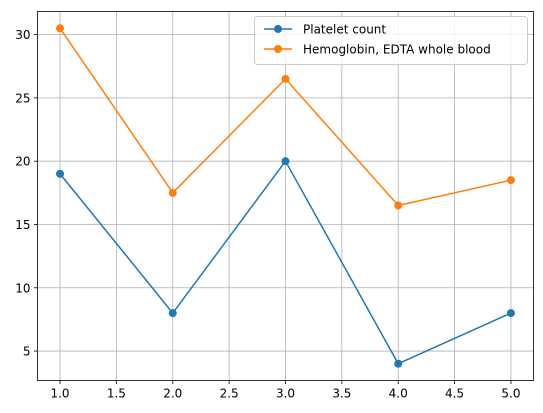  Describe the element at coordinates (22, 35) in the screenshot. I see `y-tick-label: 30` at that location.